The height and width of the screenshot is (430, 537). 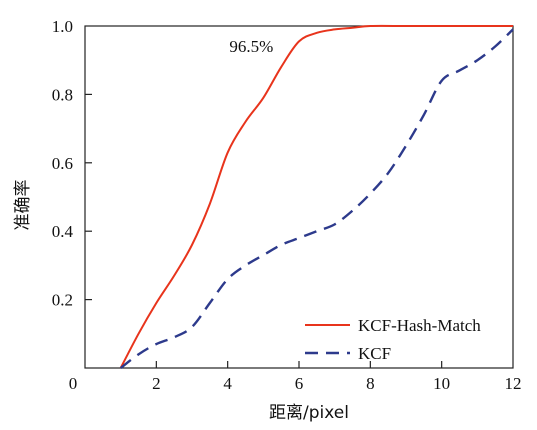 I want to click on legend-label: KCF-Hash-Match, so click(x=419, y=325).